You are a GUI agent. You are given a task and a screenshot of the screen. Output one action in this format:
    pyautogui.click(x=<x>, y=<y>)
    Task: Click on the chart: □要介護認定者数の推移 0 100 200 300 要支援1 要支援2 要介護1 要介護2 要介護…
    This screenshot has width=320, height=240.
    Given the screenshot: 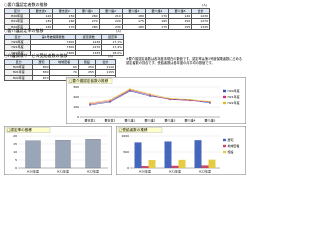 What is the action you would take?
    pyautogui.click(x=156, y=100)
    